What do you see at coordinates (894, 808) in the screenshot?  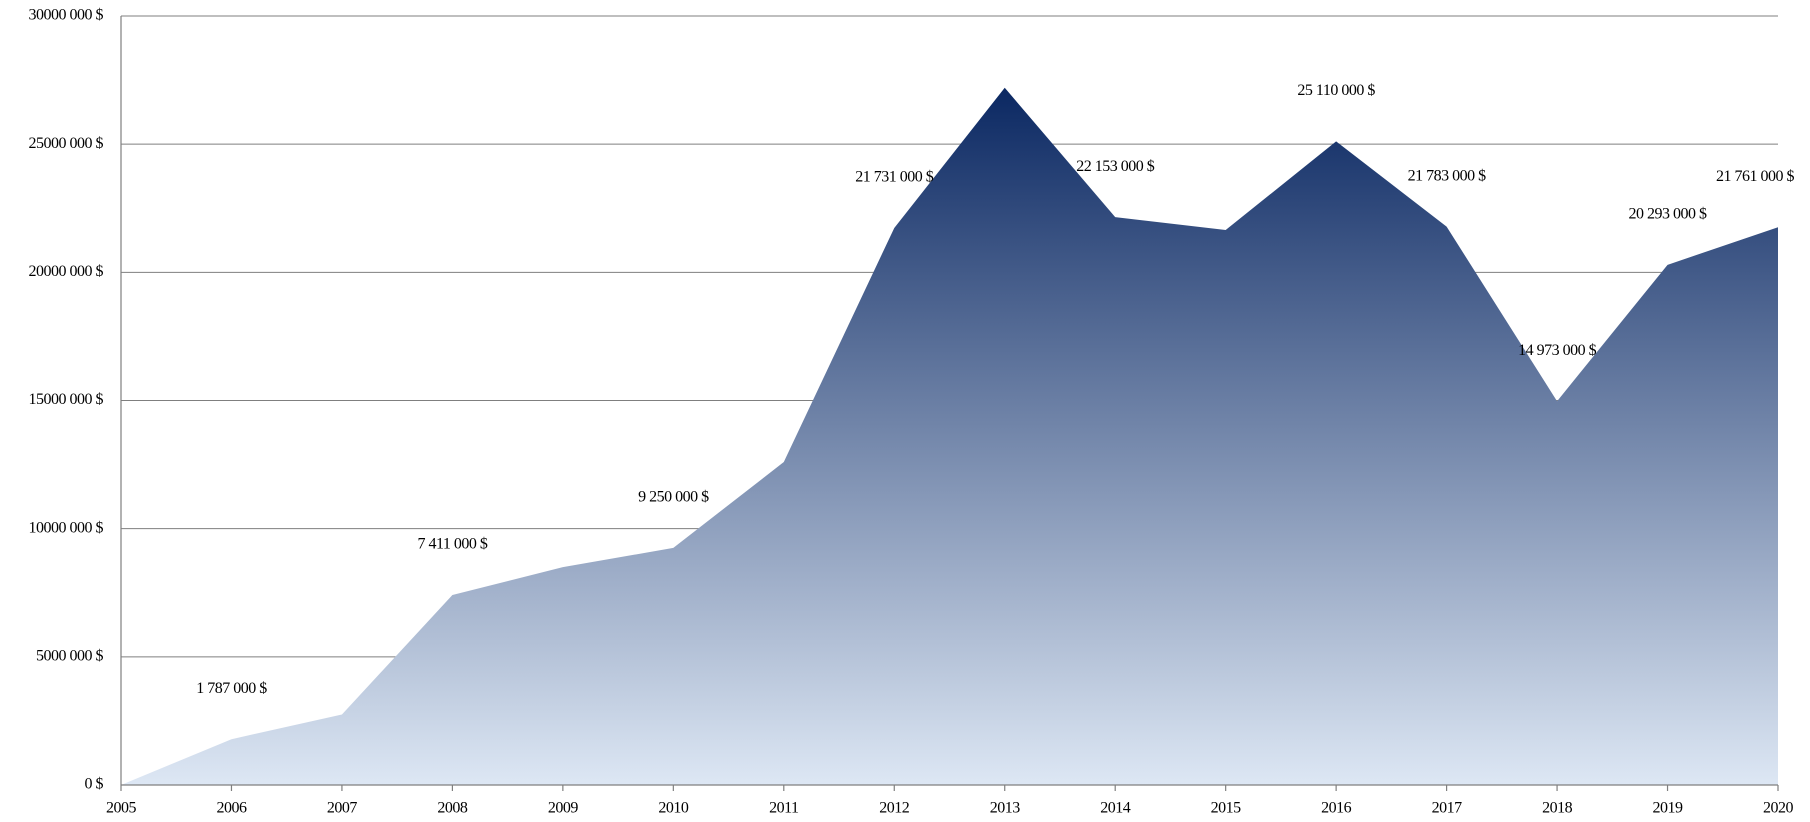 I see `x-tick-label: 2012` at bounding box center [894, 808].